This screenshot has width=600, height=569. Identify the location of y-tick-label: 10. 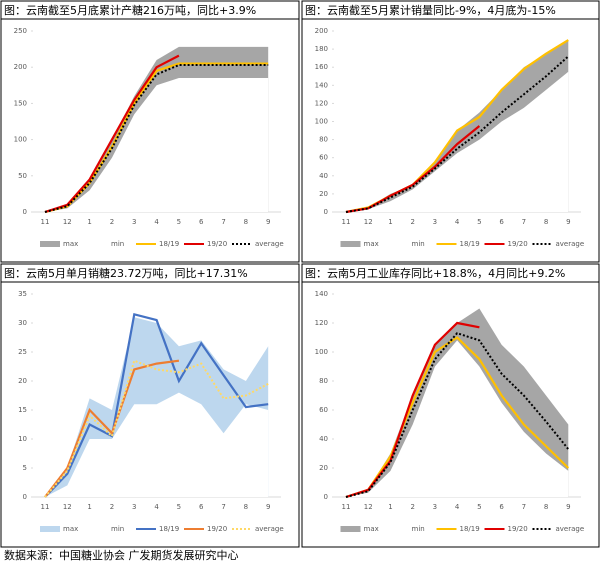
(22, 439).